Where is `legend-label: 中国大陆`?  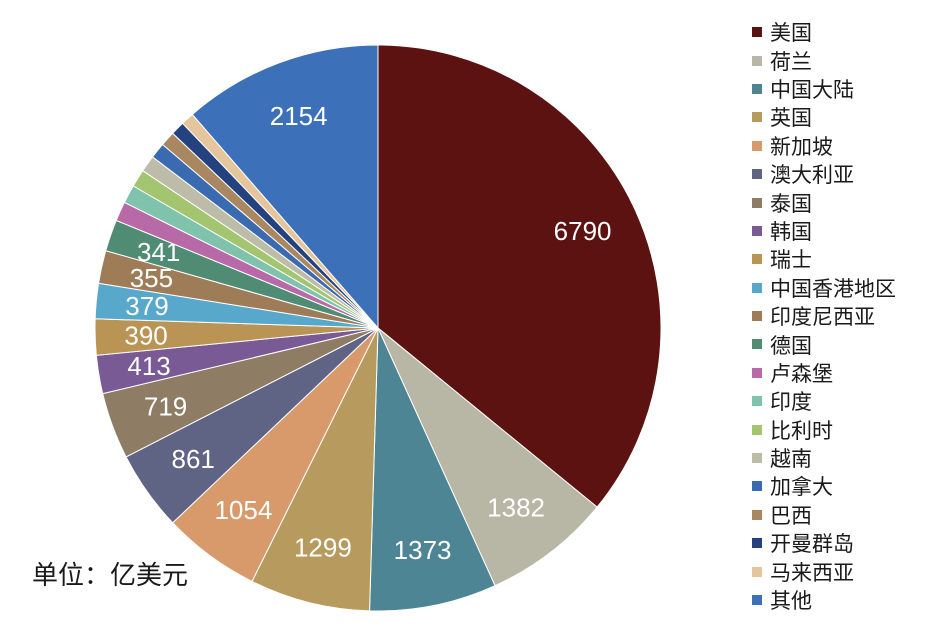 legend-label: 中国大陆 is located at coordinates (812, 89).